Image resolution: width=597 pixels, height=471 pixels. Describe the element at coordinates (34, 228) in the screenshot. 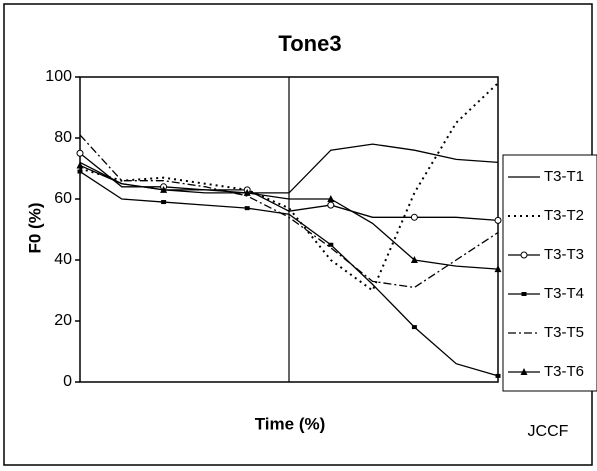

I see `y-axis-label: F0 (%)` at that location.